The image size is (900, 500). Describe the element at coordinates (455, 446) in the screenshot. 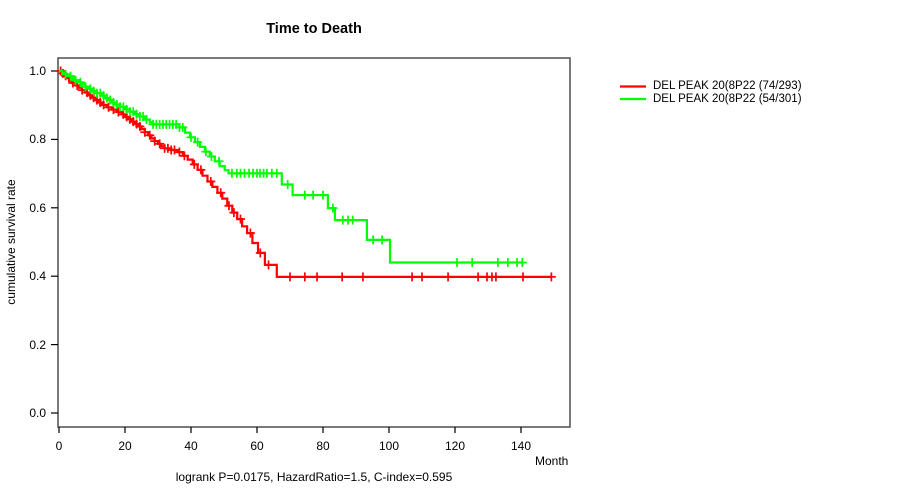

I see `x-tick-label: 120` at that location.